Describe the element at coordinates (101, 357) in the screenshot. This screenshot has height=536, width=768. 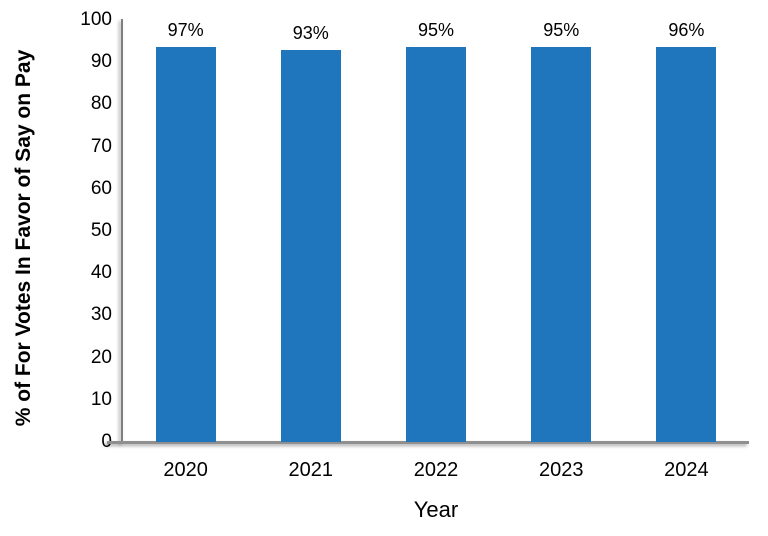
I see `y-tick-label: 20` at that location.